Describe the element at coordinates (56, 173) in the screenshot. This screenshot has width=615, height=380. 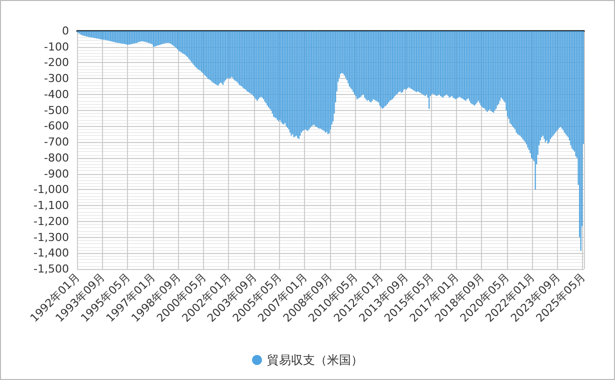
I see `y-tick-label: -900` at that location.